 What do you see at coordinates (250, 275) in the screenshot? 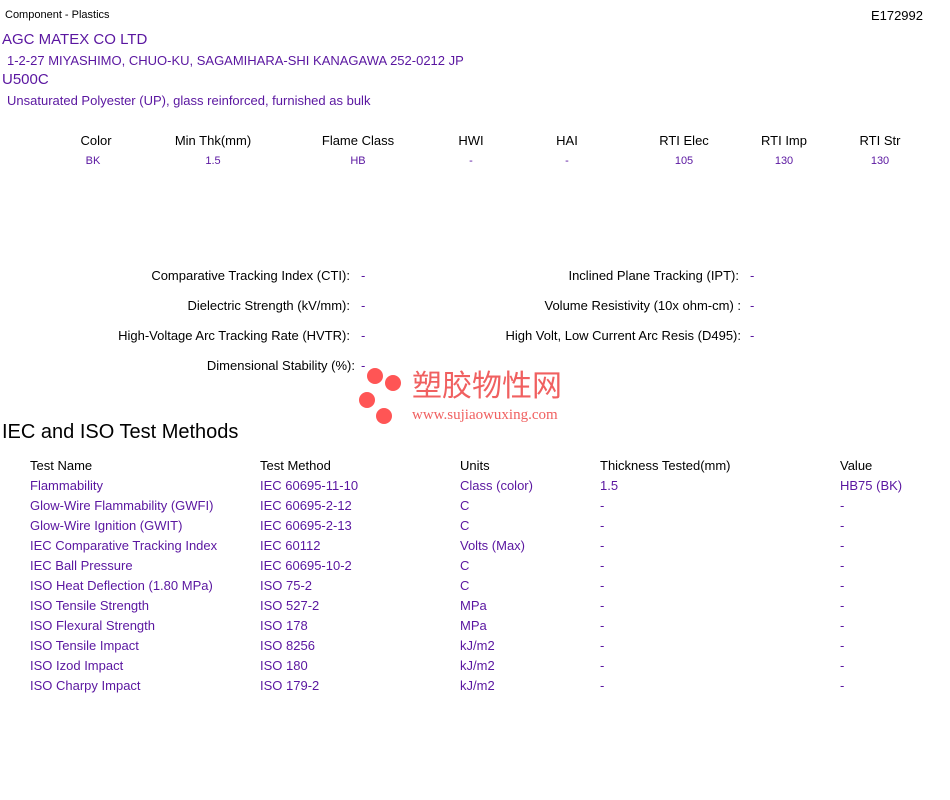
I see `property-label: Comparative Tracking Index (CTI):` at bounding box center [250, 275].